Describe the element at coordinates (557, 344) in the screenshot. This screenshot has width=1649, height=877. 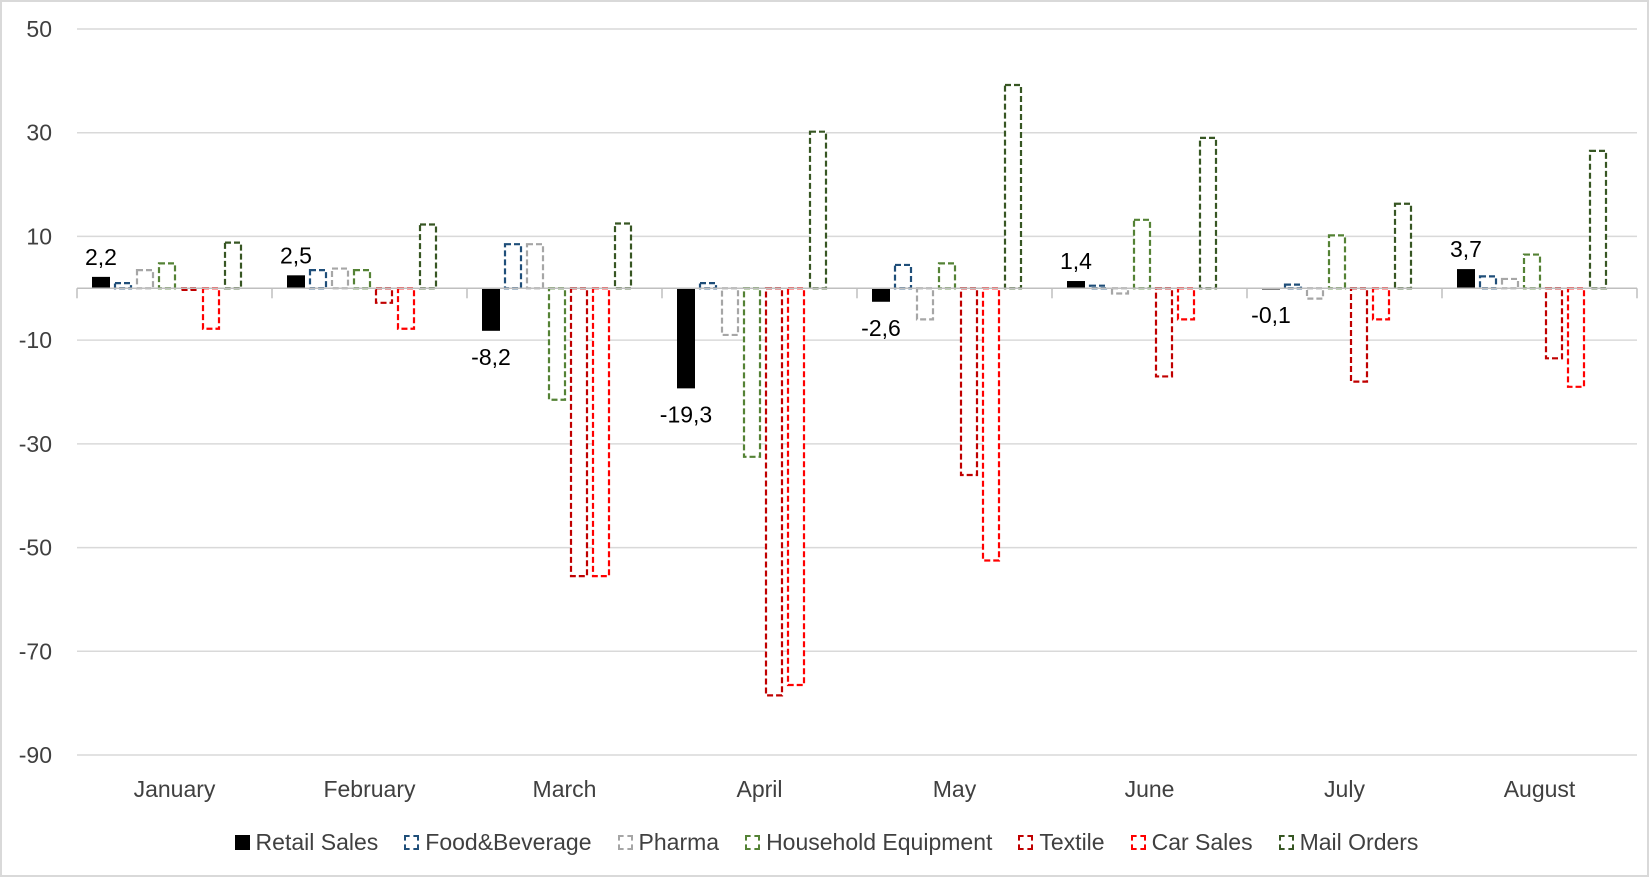
I see `bar-household-equipment-march` at that location.